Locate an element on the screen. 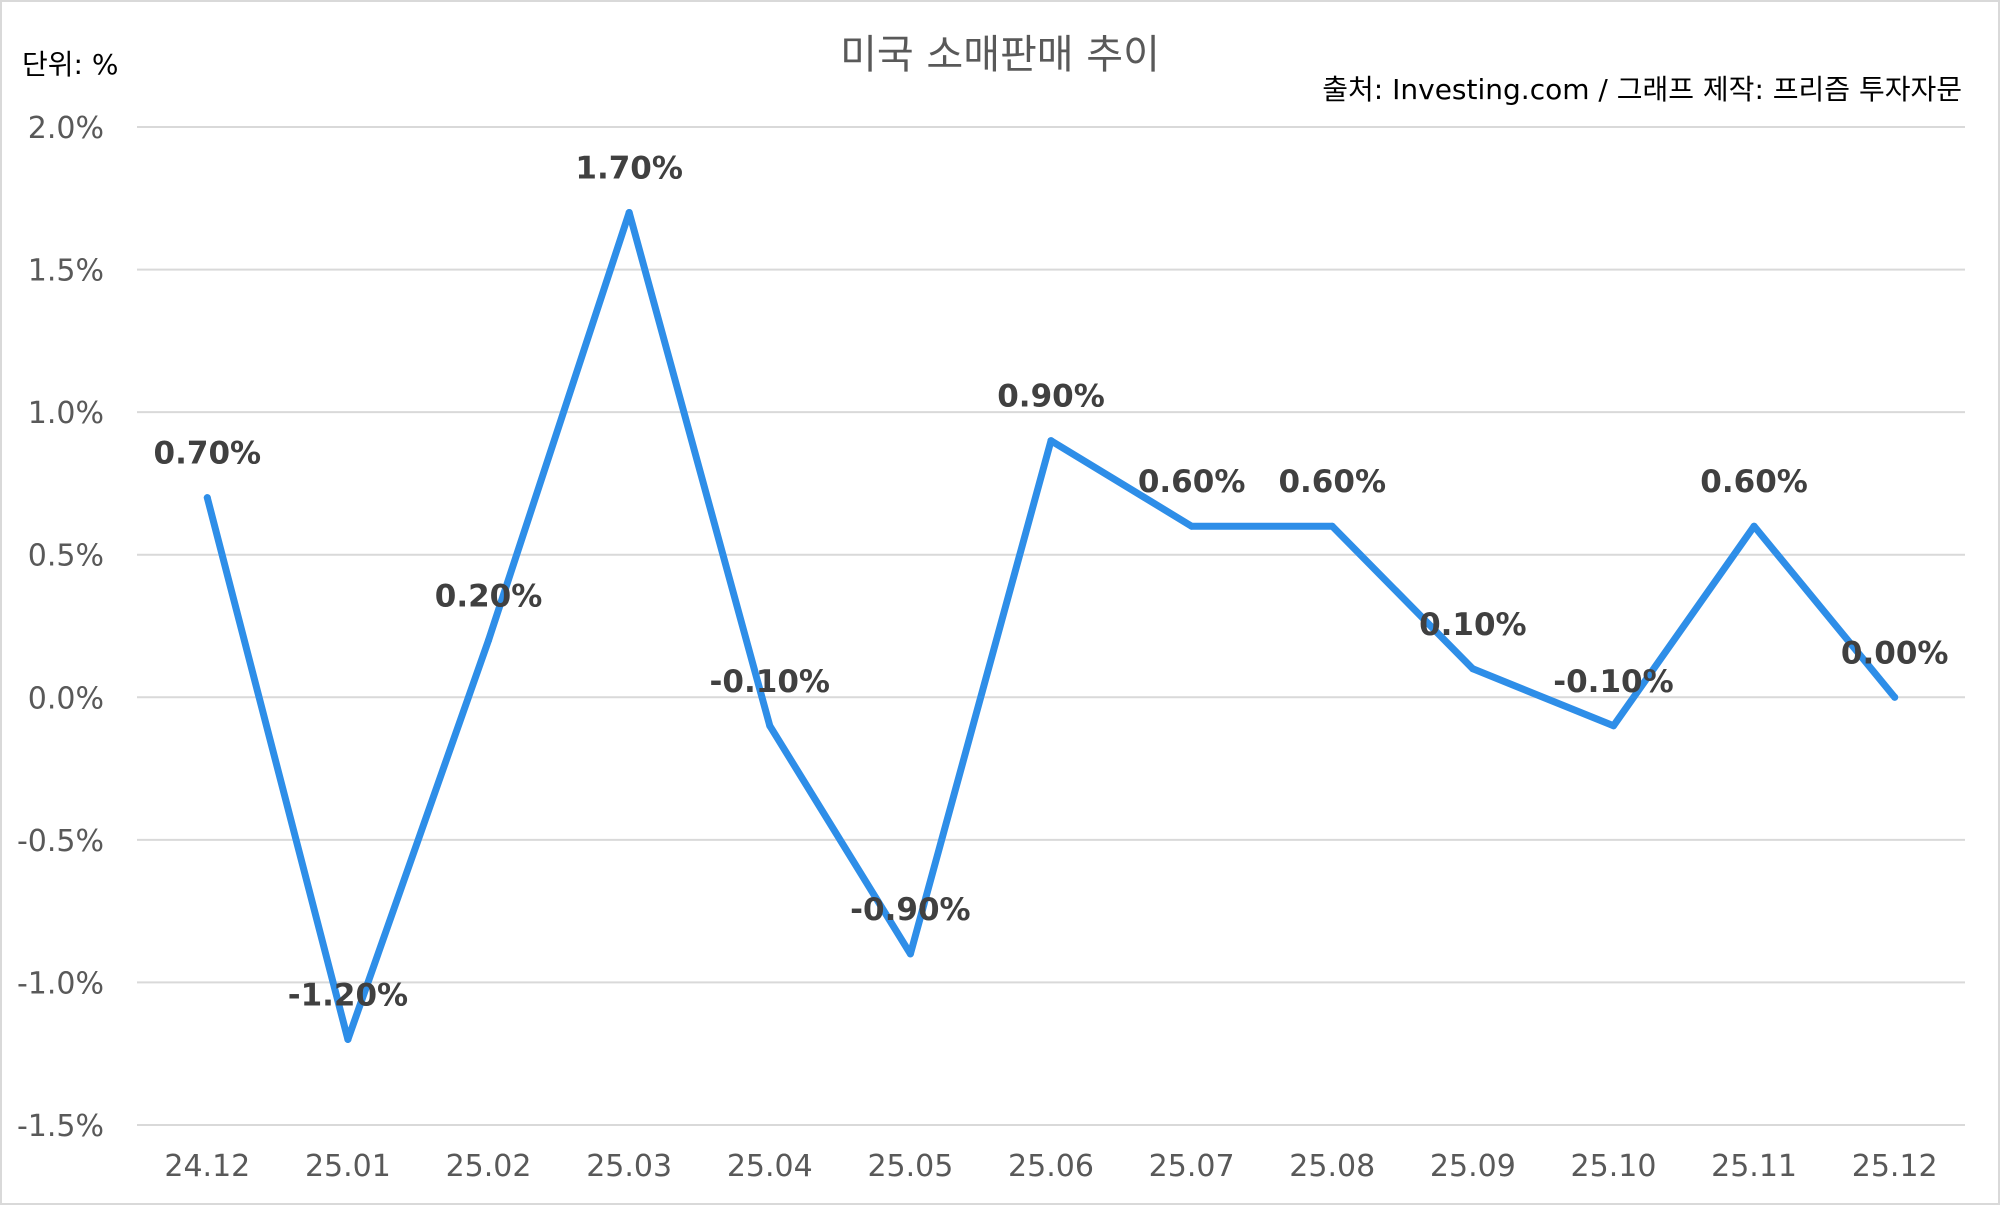 Image resolution: width=2000 pixels, height=1205 pixels. data-label: 0.20% is located at coordinates (489, 596).